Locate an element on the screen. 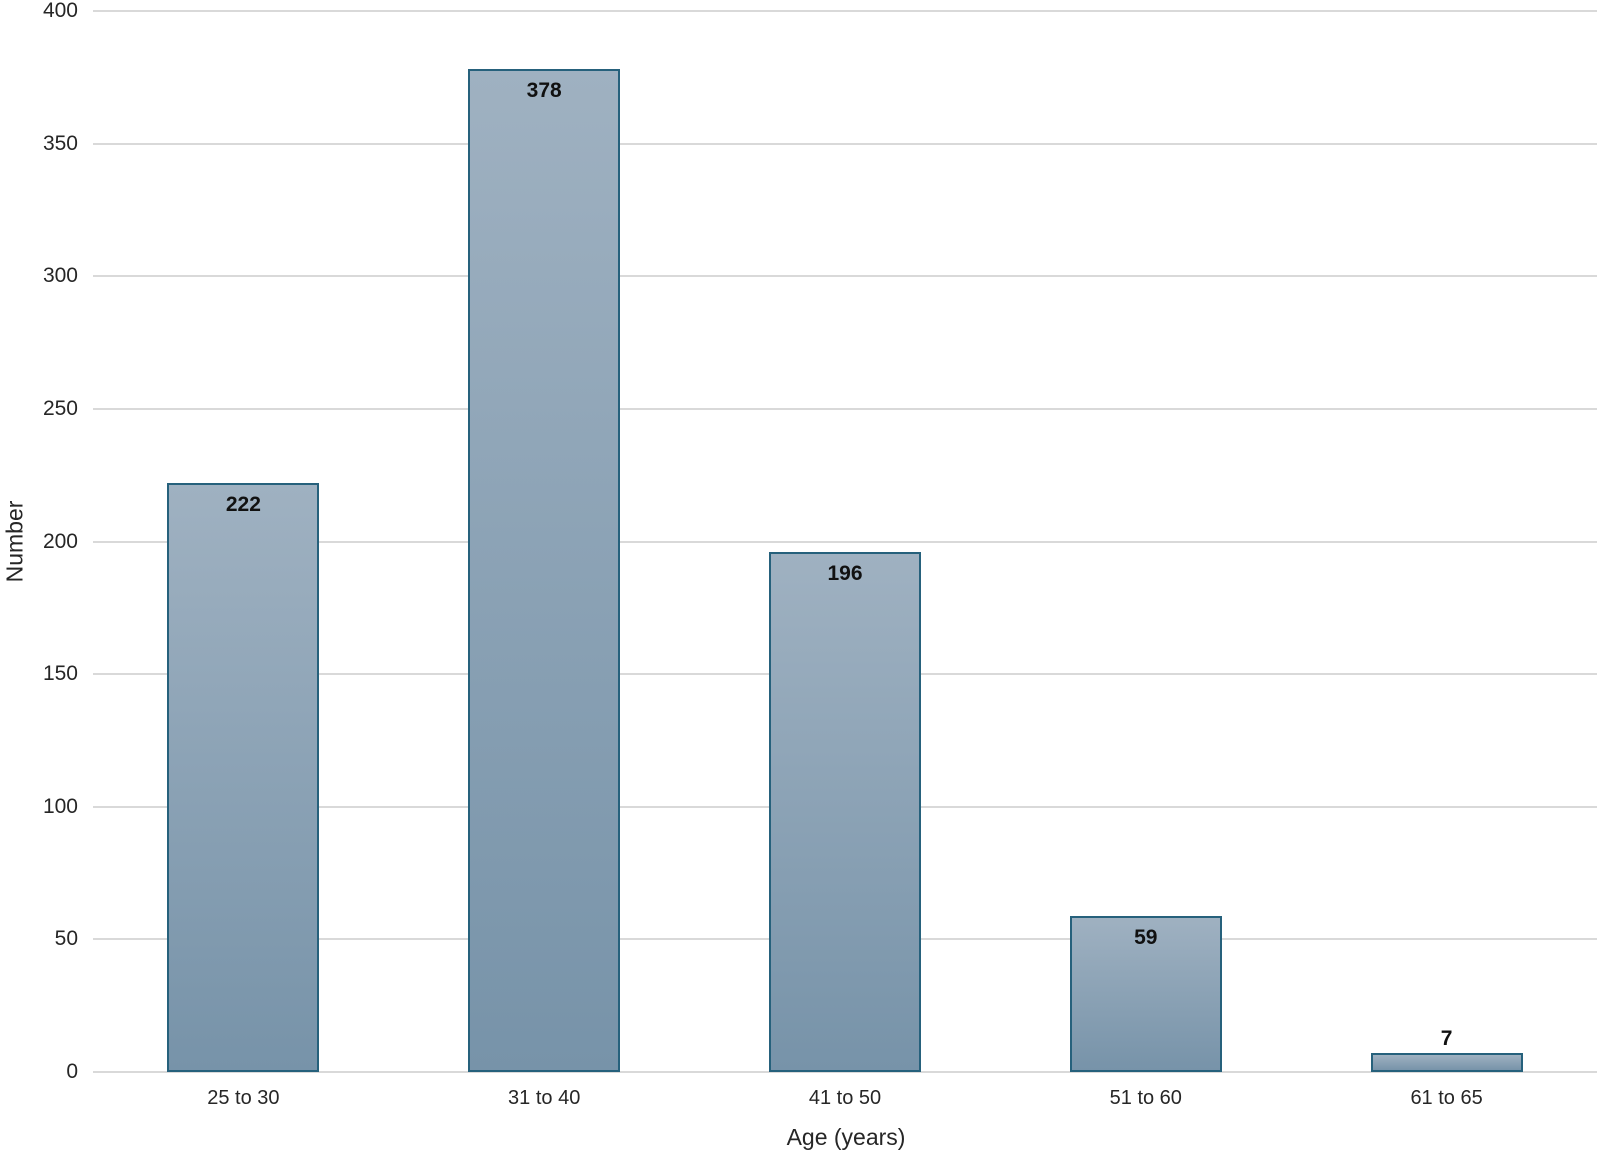 The height and width of the screenshot is (1156, 1599). x-tick-label: 25 to 30 is located at coordinates (243, 1098).